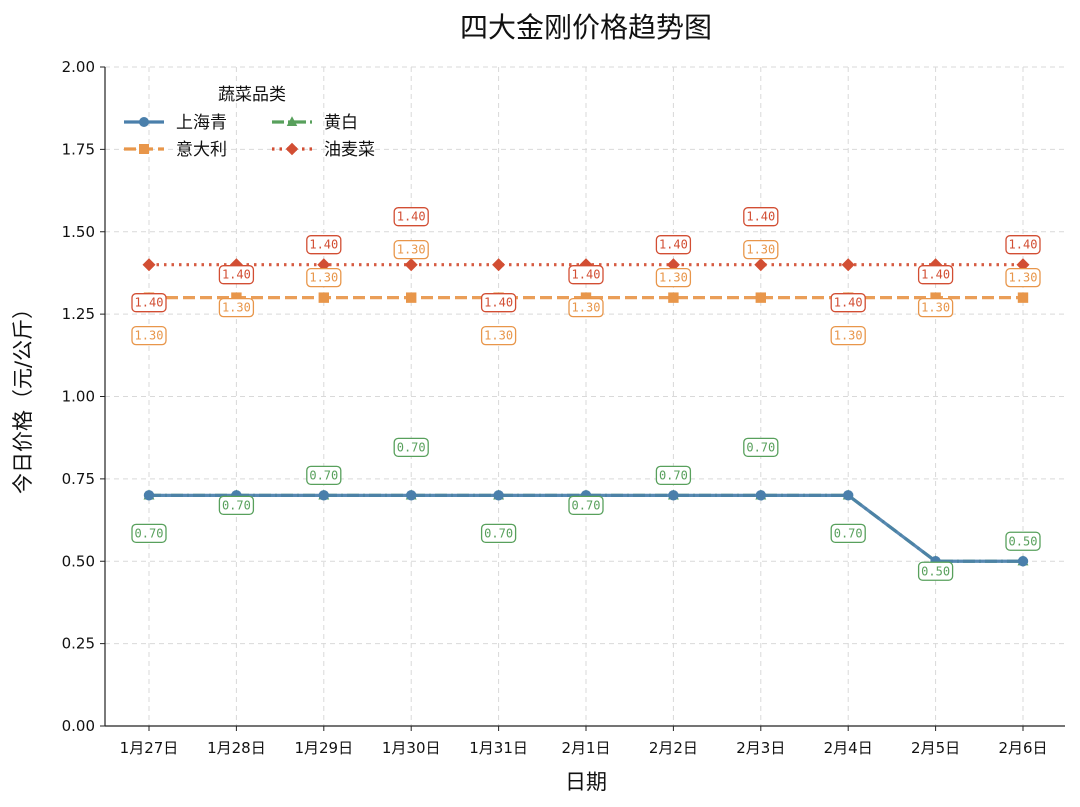 The height and width of the screenshot is (807, 1080). I want to click on legend-label: 黄白, so click(341, 123).